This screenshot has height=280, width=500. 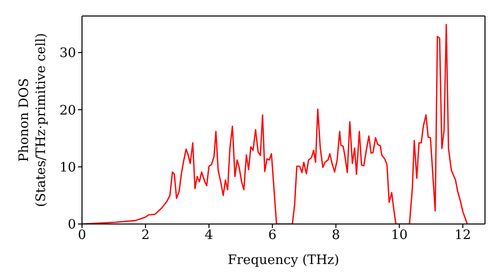 What do you see at coordinates (272, 236) in the screenshot?
I see `x-tick-label: 6` at bounding box center [272, 236].